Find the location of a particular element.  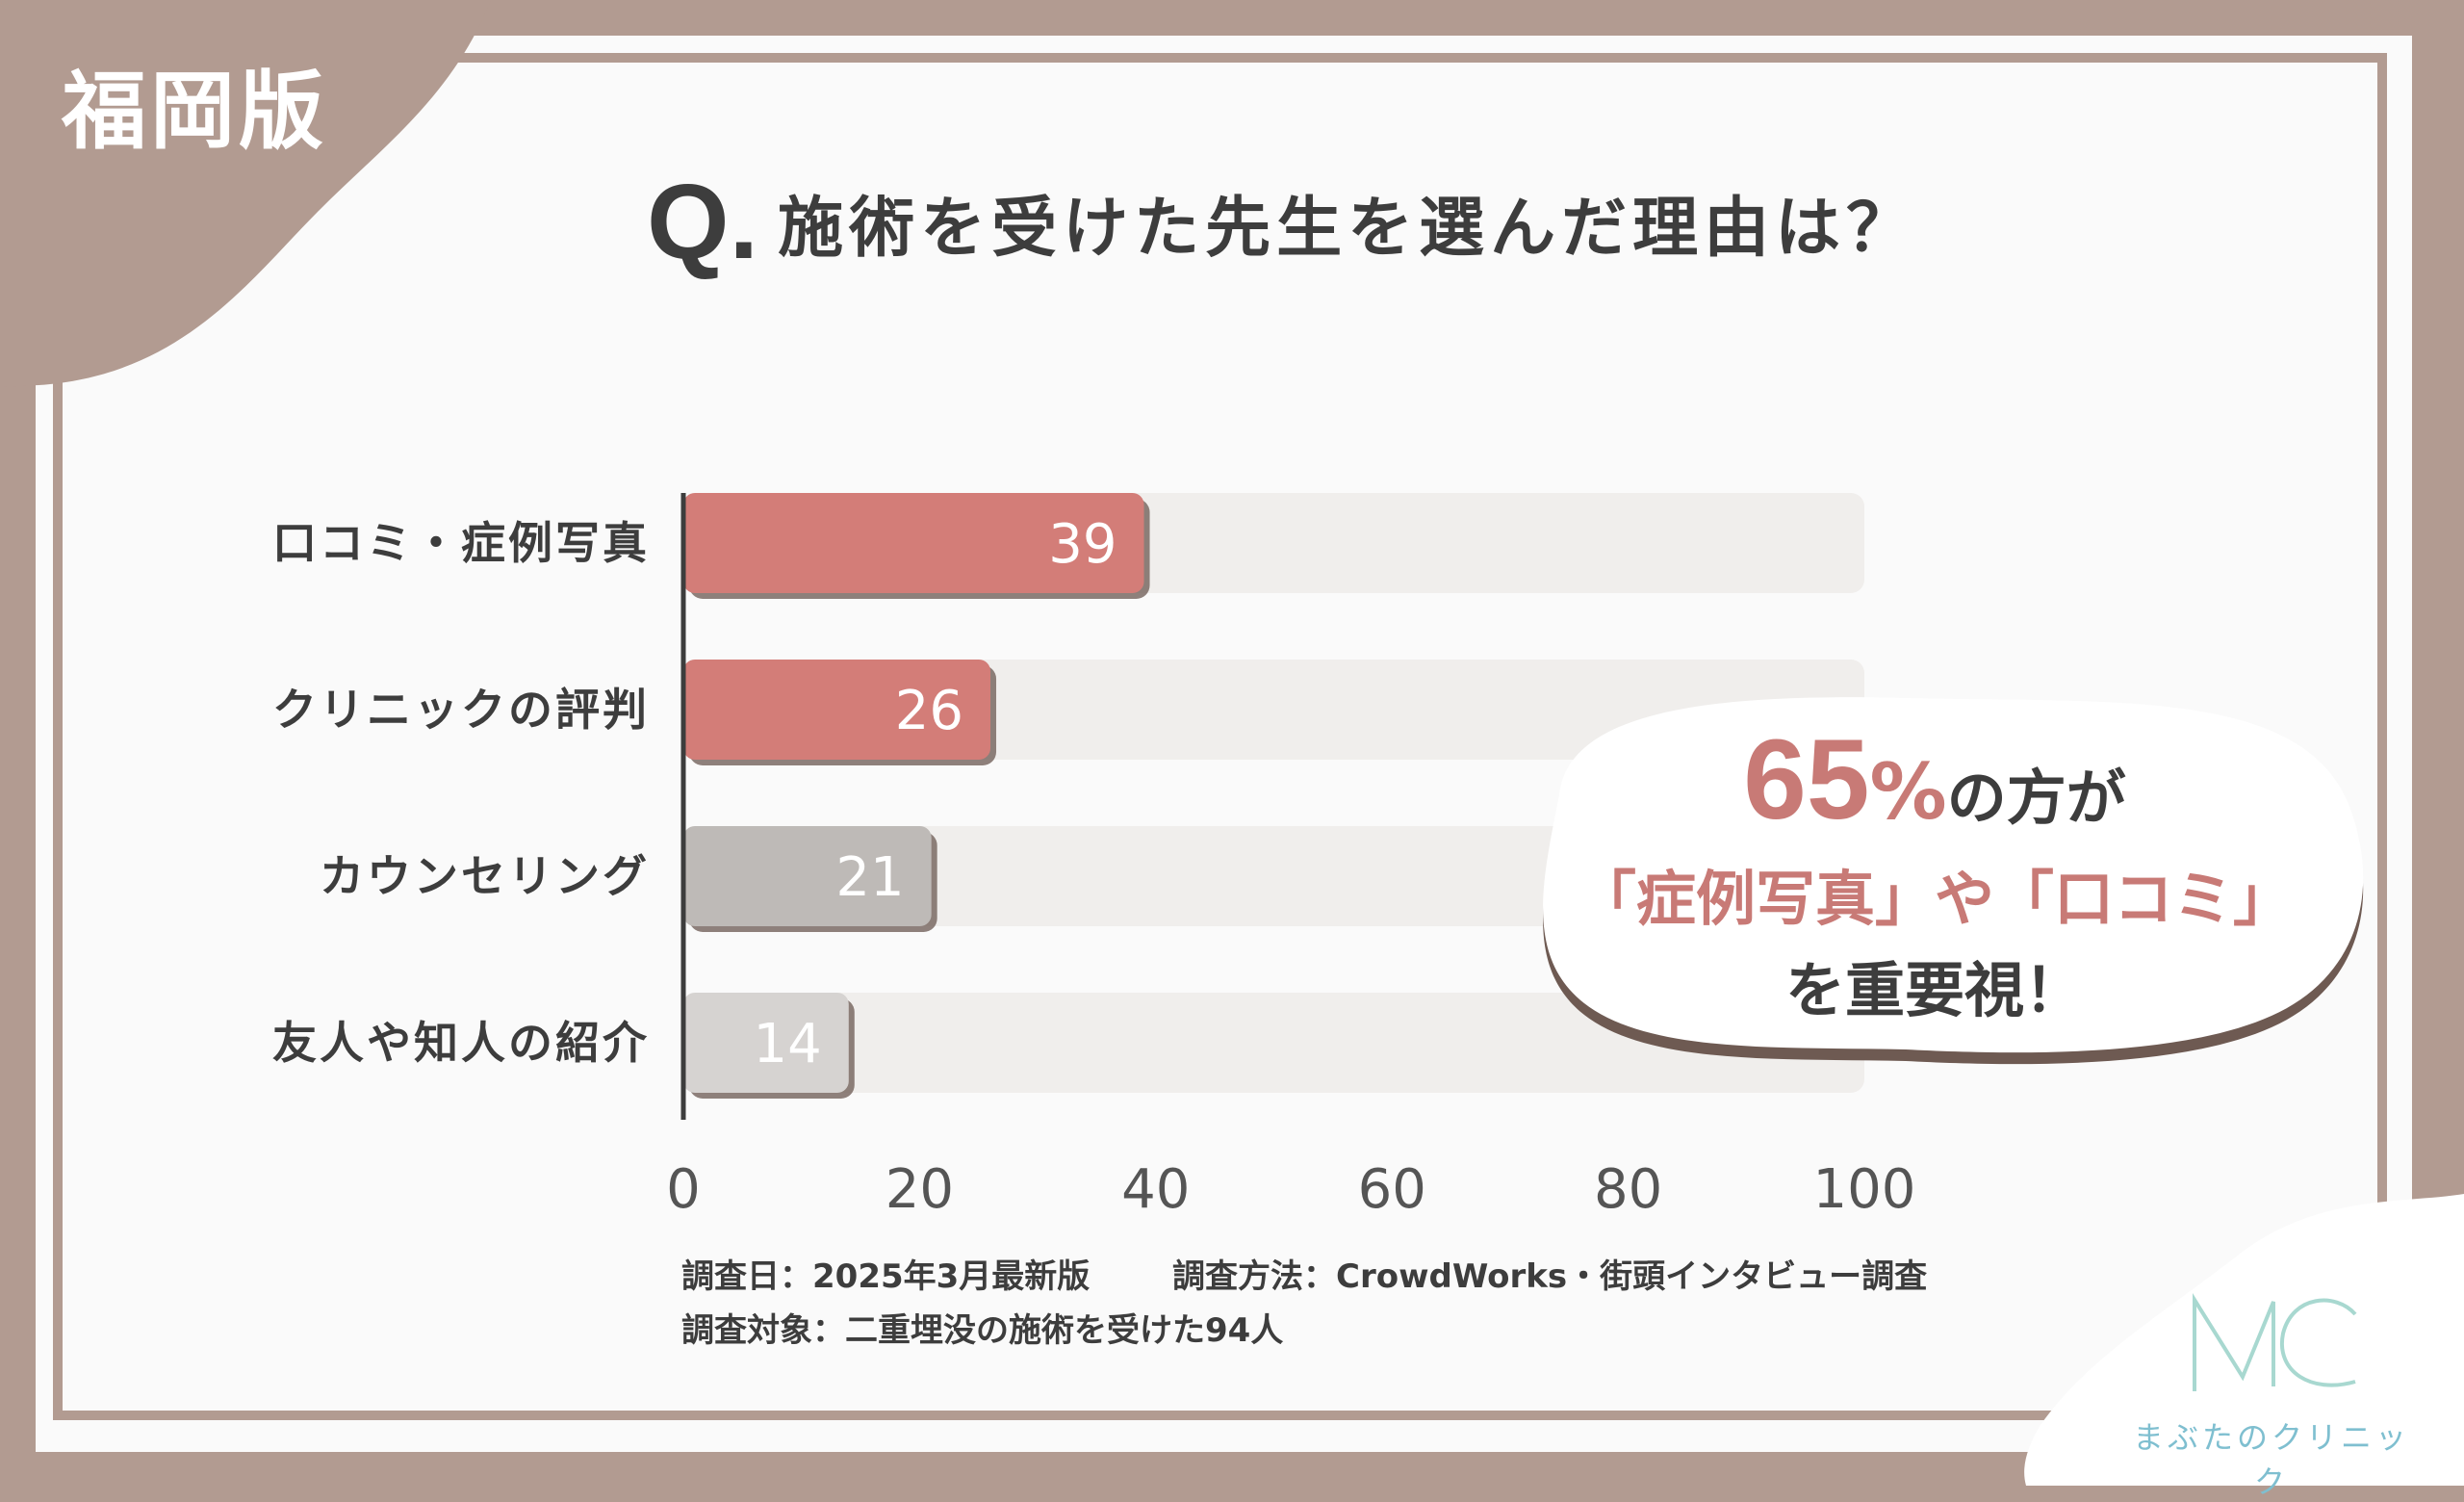

question-heading: Q. 施術を受けた先生を選んだ理由は？ is located at coordinates (1282, 222).